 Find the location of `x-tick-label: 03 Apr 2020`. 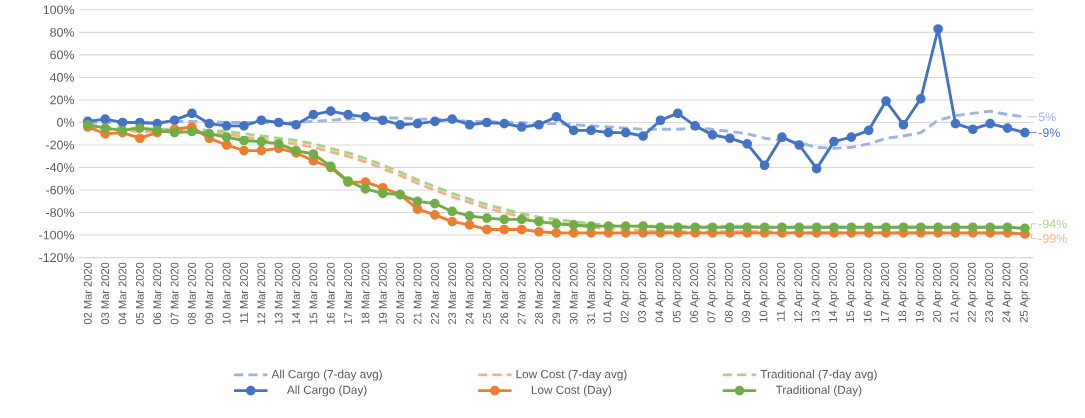

x-tick-label: 03 Apr 2020 is located at coordinates (643, 292).